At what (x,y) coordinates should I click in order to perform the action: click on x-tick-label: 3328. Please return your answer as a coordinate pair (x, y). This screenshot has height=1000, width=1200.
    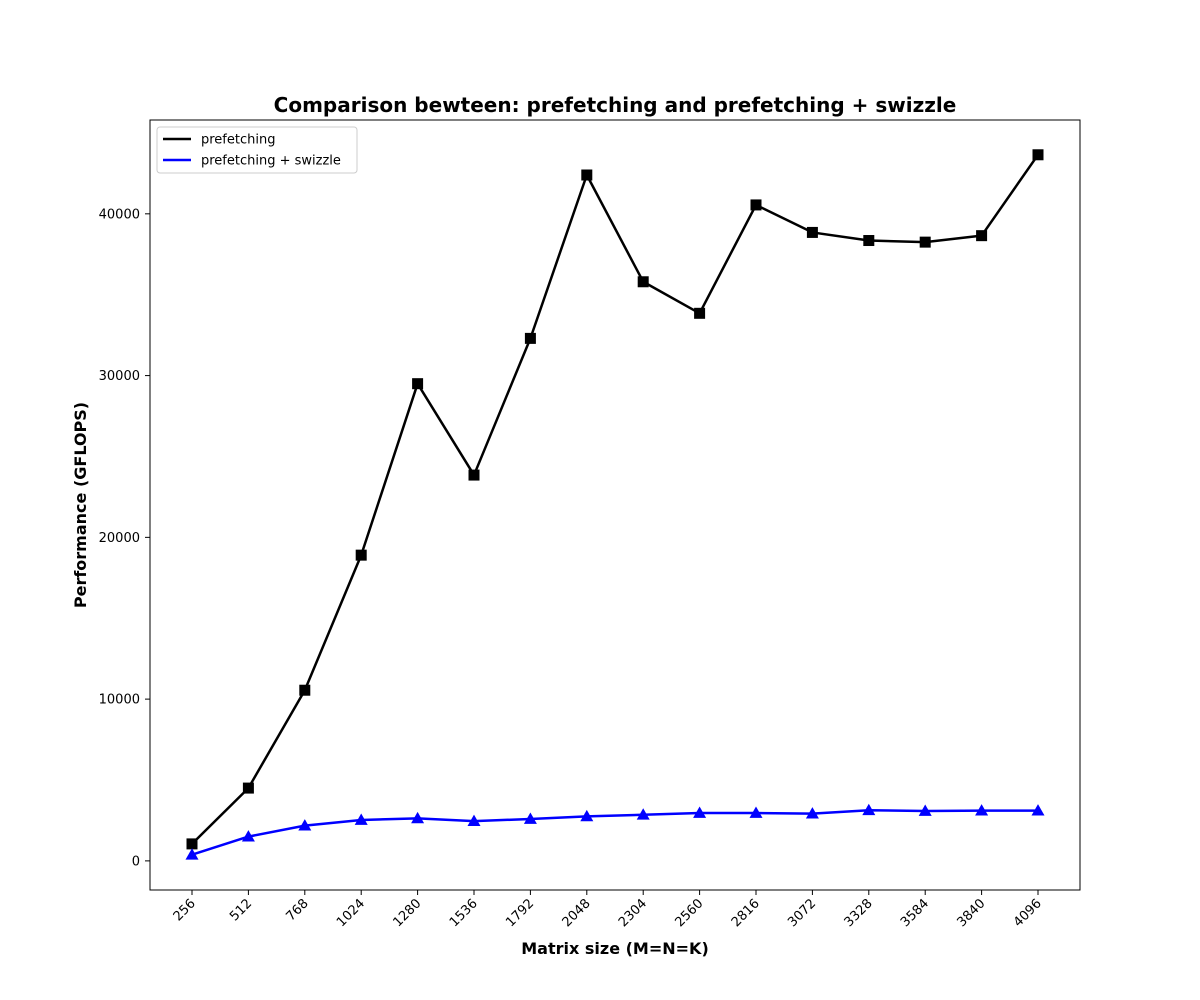
    Looking at the image, I should click on (859, 913).